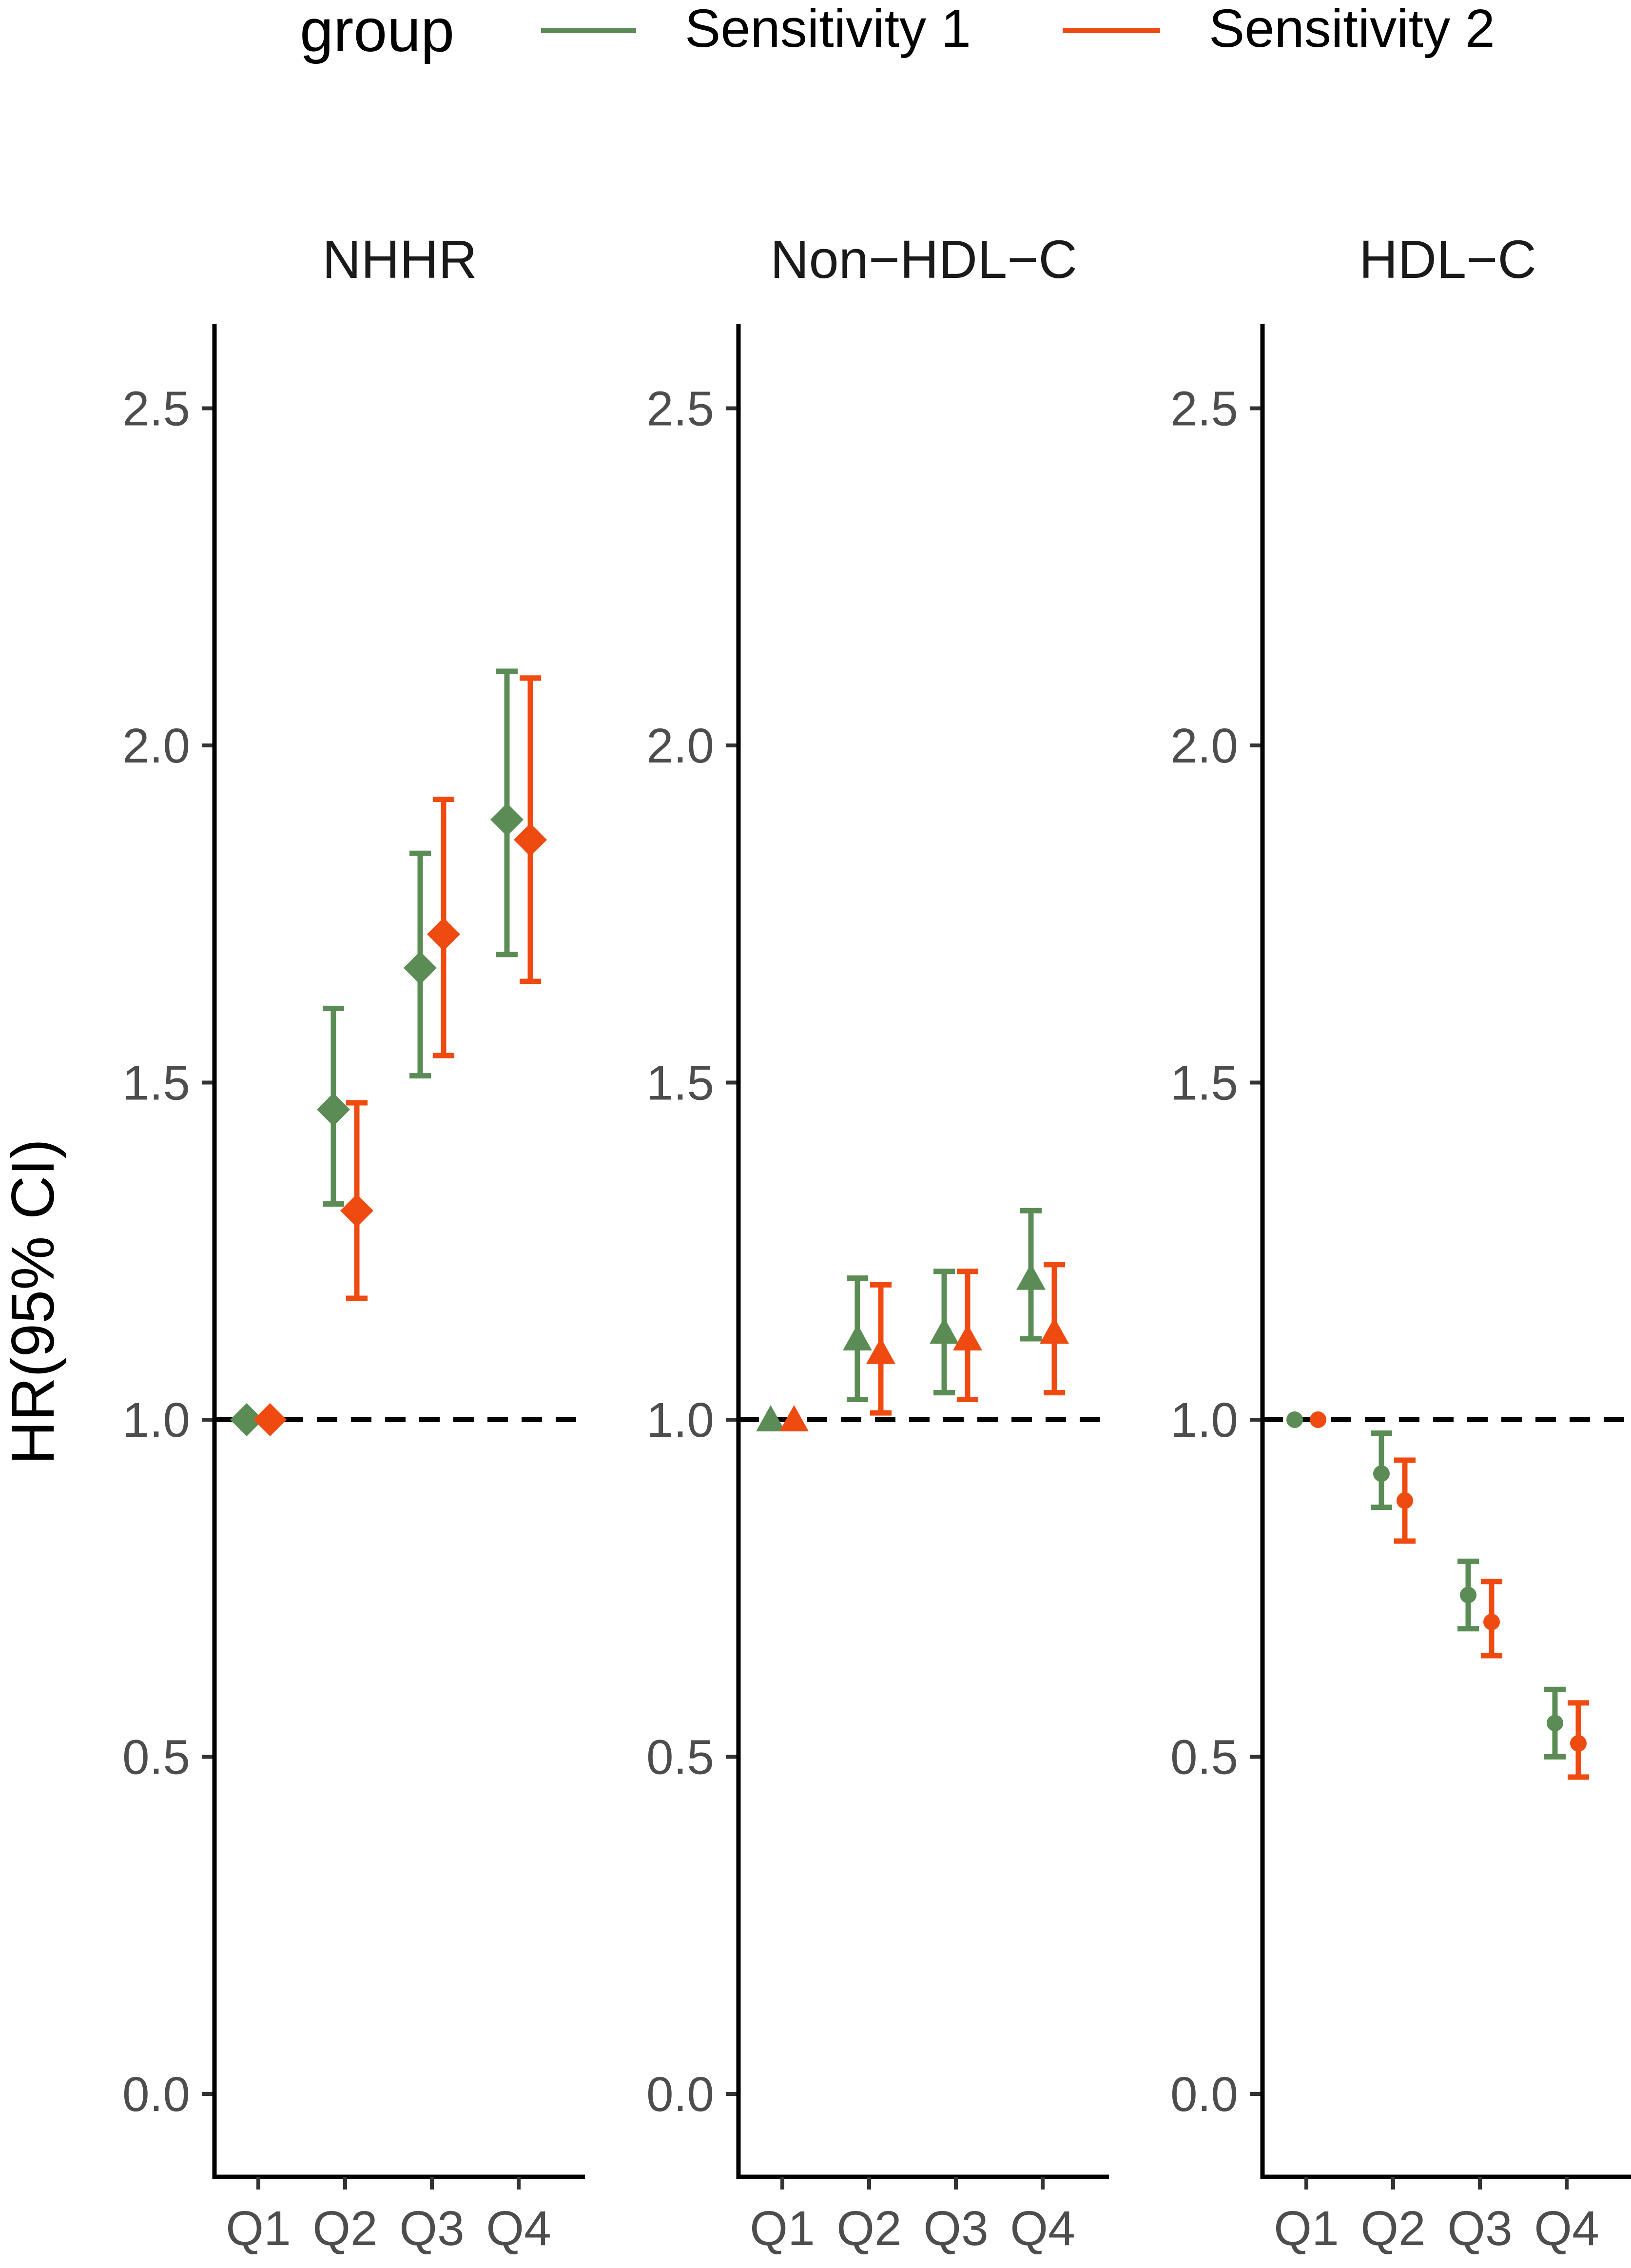  I want to click on panel-title-non-hdl-c: Non−HDL−C, so click(924, 260).